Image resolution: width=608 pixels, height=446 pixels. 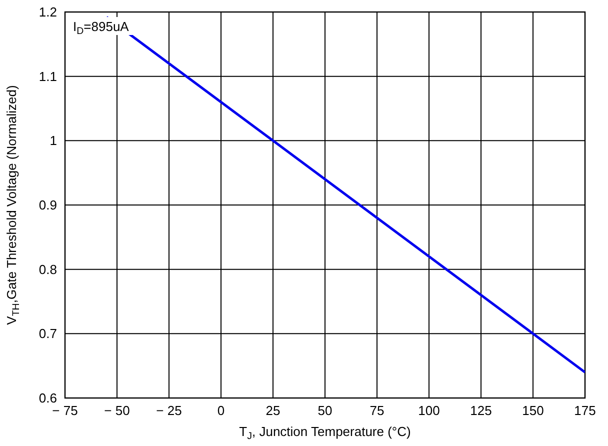 What do you see at coordinates (169, 410) in the screenshot?
I see `x-tick-label: − 25` at bounding box center [169, 410].